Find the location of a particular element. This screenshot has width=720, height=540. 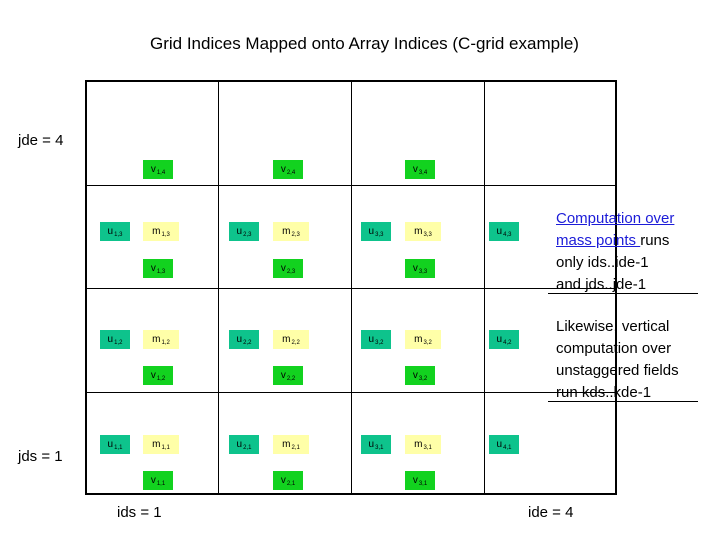

mass-point-index: 3,3 is located at coordinates (427, 234).